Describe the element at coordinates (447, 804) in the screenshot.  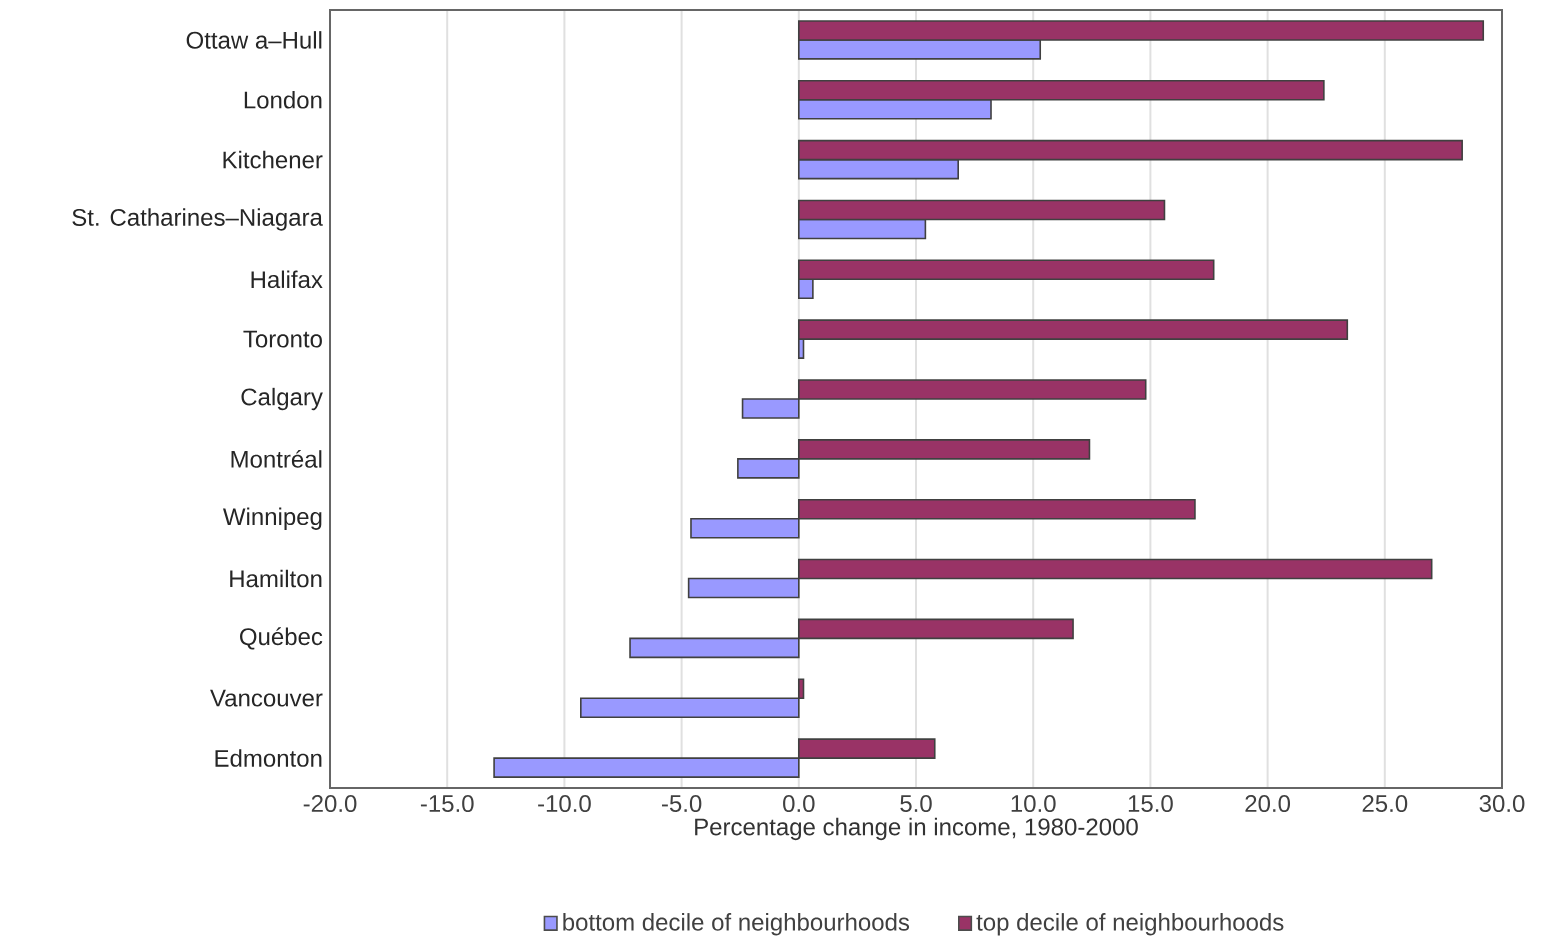
I see `x-tick-label: -15.0` at that location.